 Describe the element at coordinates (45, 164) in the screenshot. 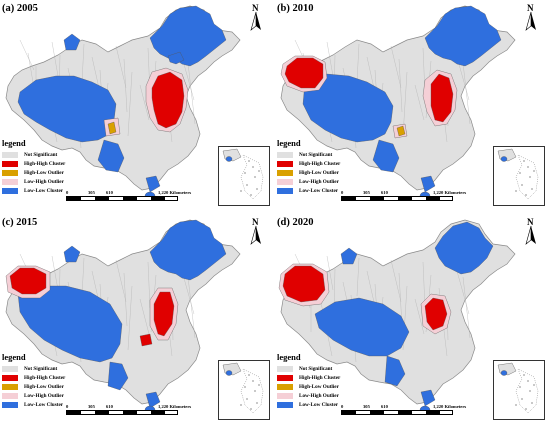

I see `legend-label: High-High Cluster` at that location.